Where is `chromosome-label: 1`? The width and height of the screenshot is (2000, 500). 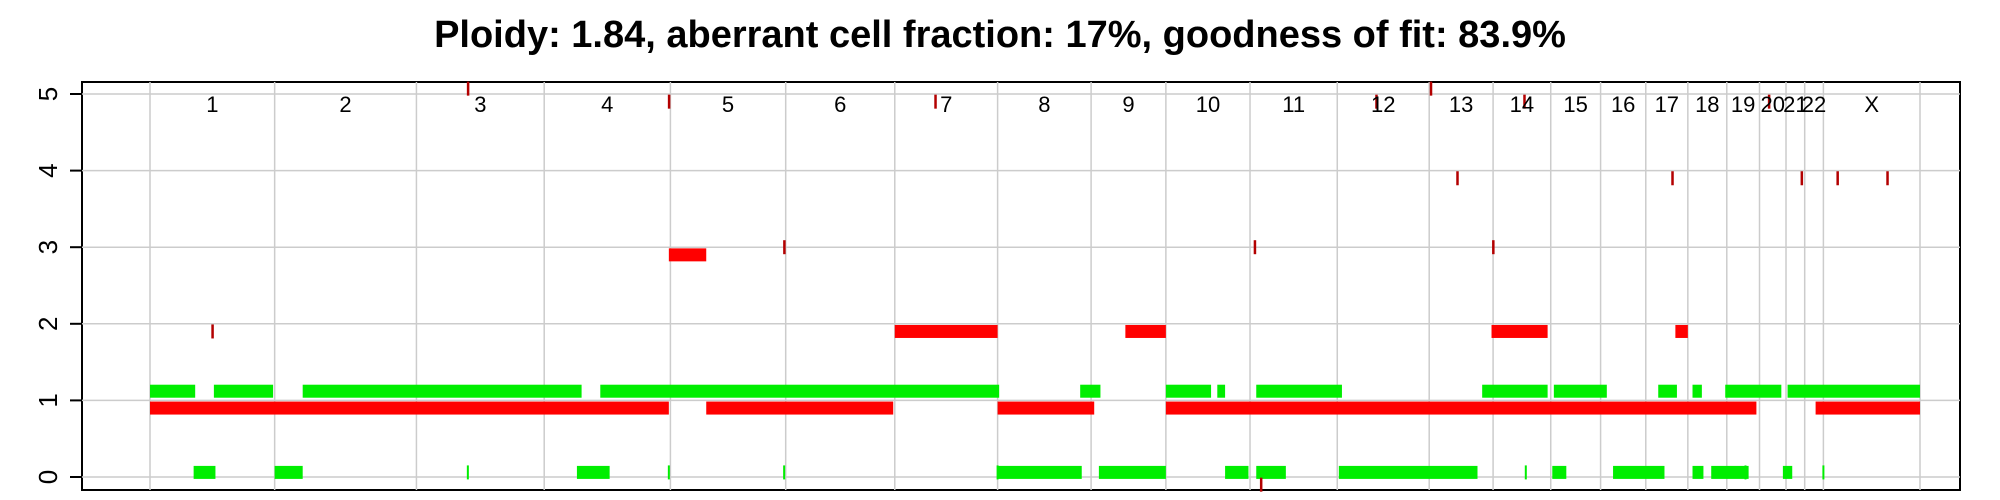 chromosome-label: 1 is located at coordinates (212, 104).